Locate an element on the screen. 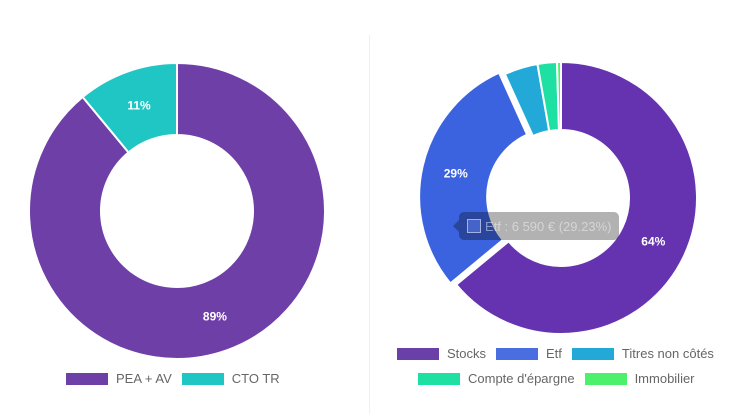  tooltip: Etf : 6 590 € (29.23%) is located at coordinates (536, 226).